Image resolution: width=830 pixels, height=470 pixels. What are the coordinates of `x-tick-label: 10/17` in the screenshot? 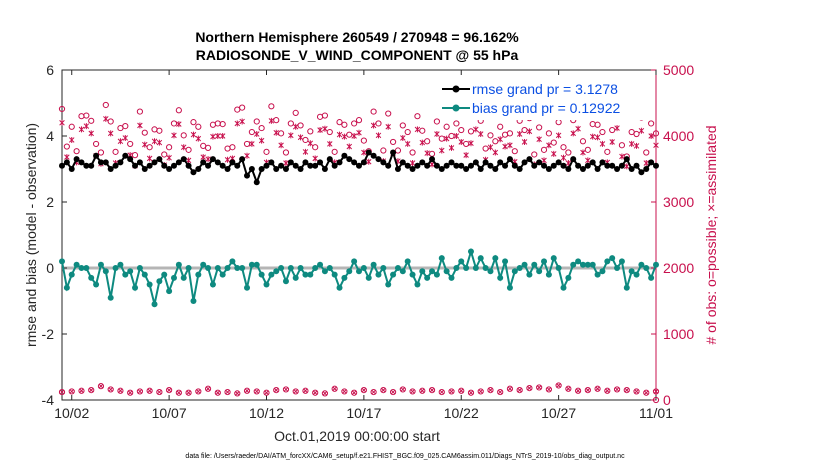 It's located at (363, 413).